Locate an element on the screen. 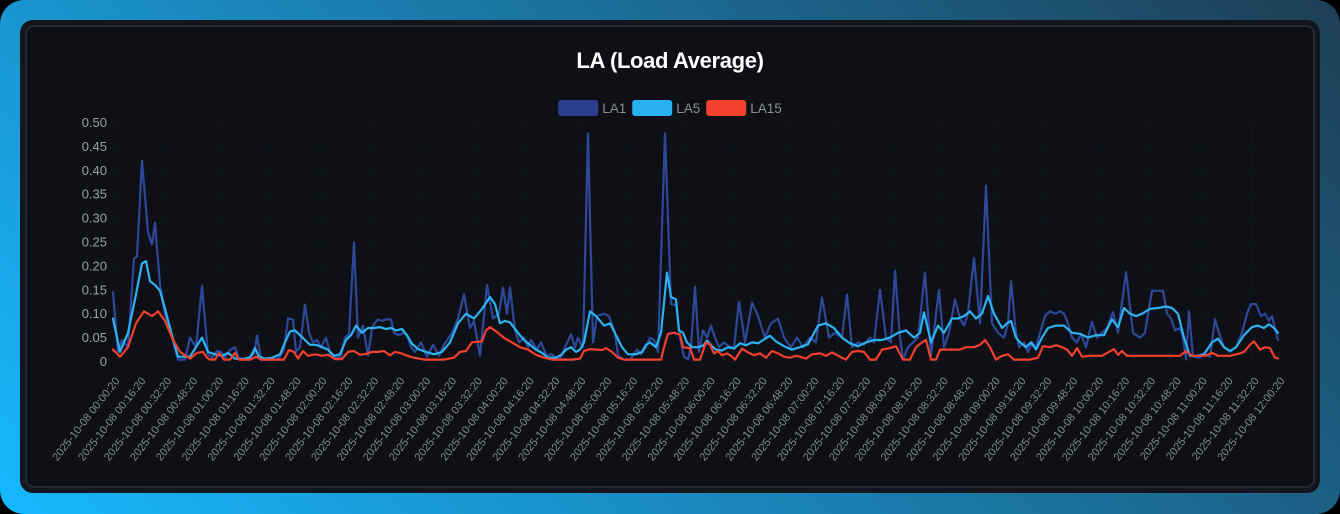 This screenshot has height=514, width=1340. svg-text: 0.15 is located at coordinates (94, 289).